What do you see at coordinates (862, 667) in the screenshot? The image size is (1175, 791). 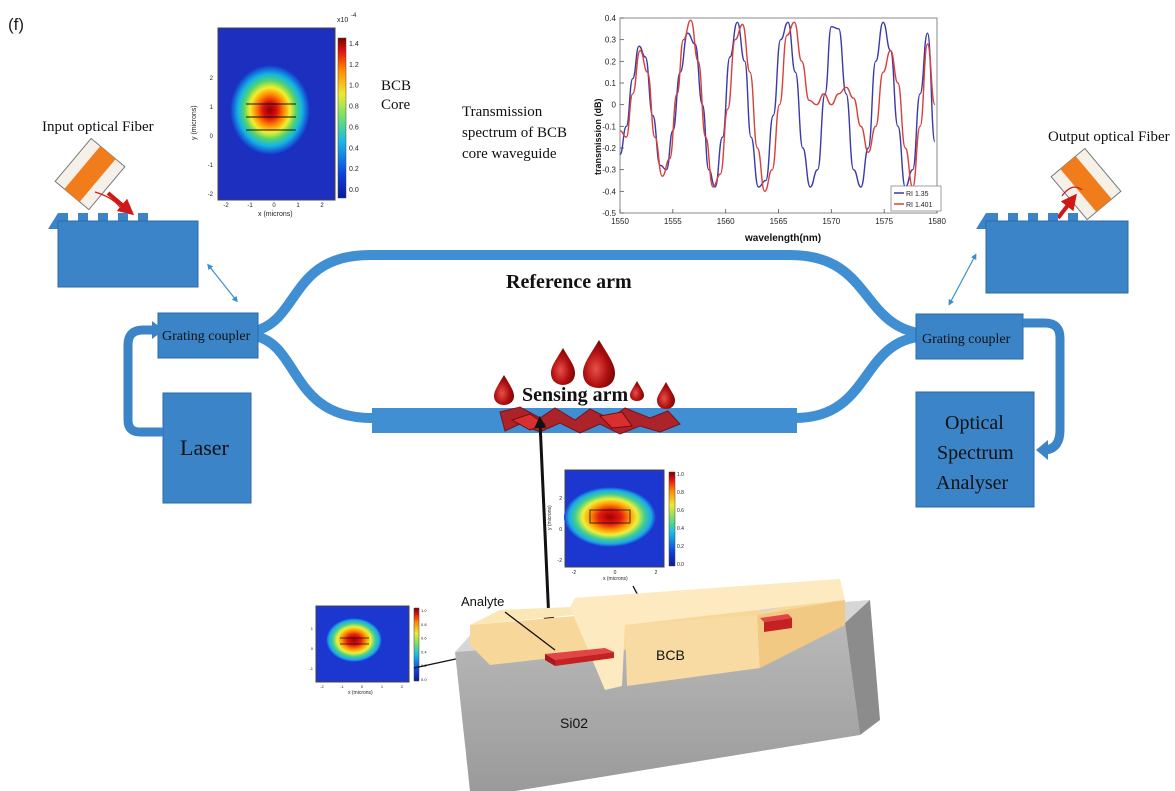 I see `sio2-side` at bounding box center [862, 667].